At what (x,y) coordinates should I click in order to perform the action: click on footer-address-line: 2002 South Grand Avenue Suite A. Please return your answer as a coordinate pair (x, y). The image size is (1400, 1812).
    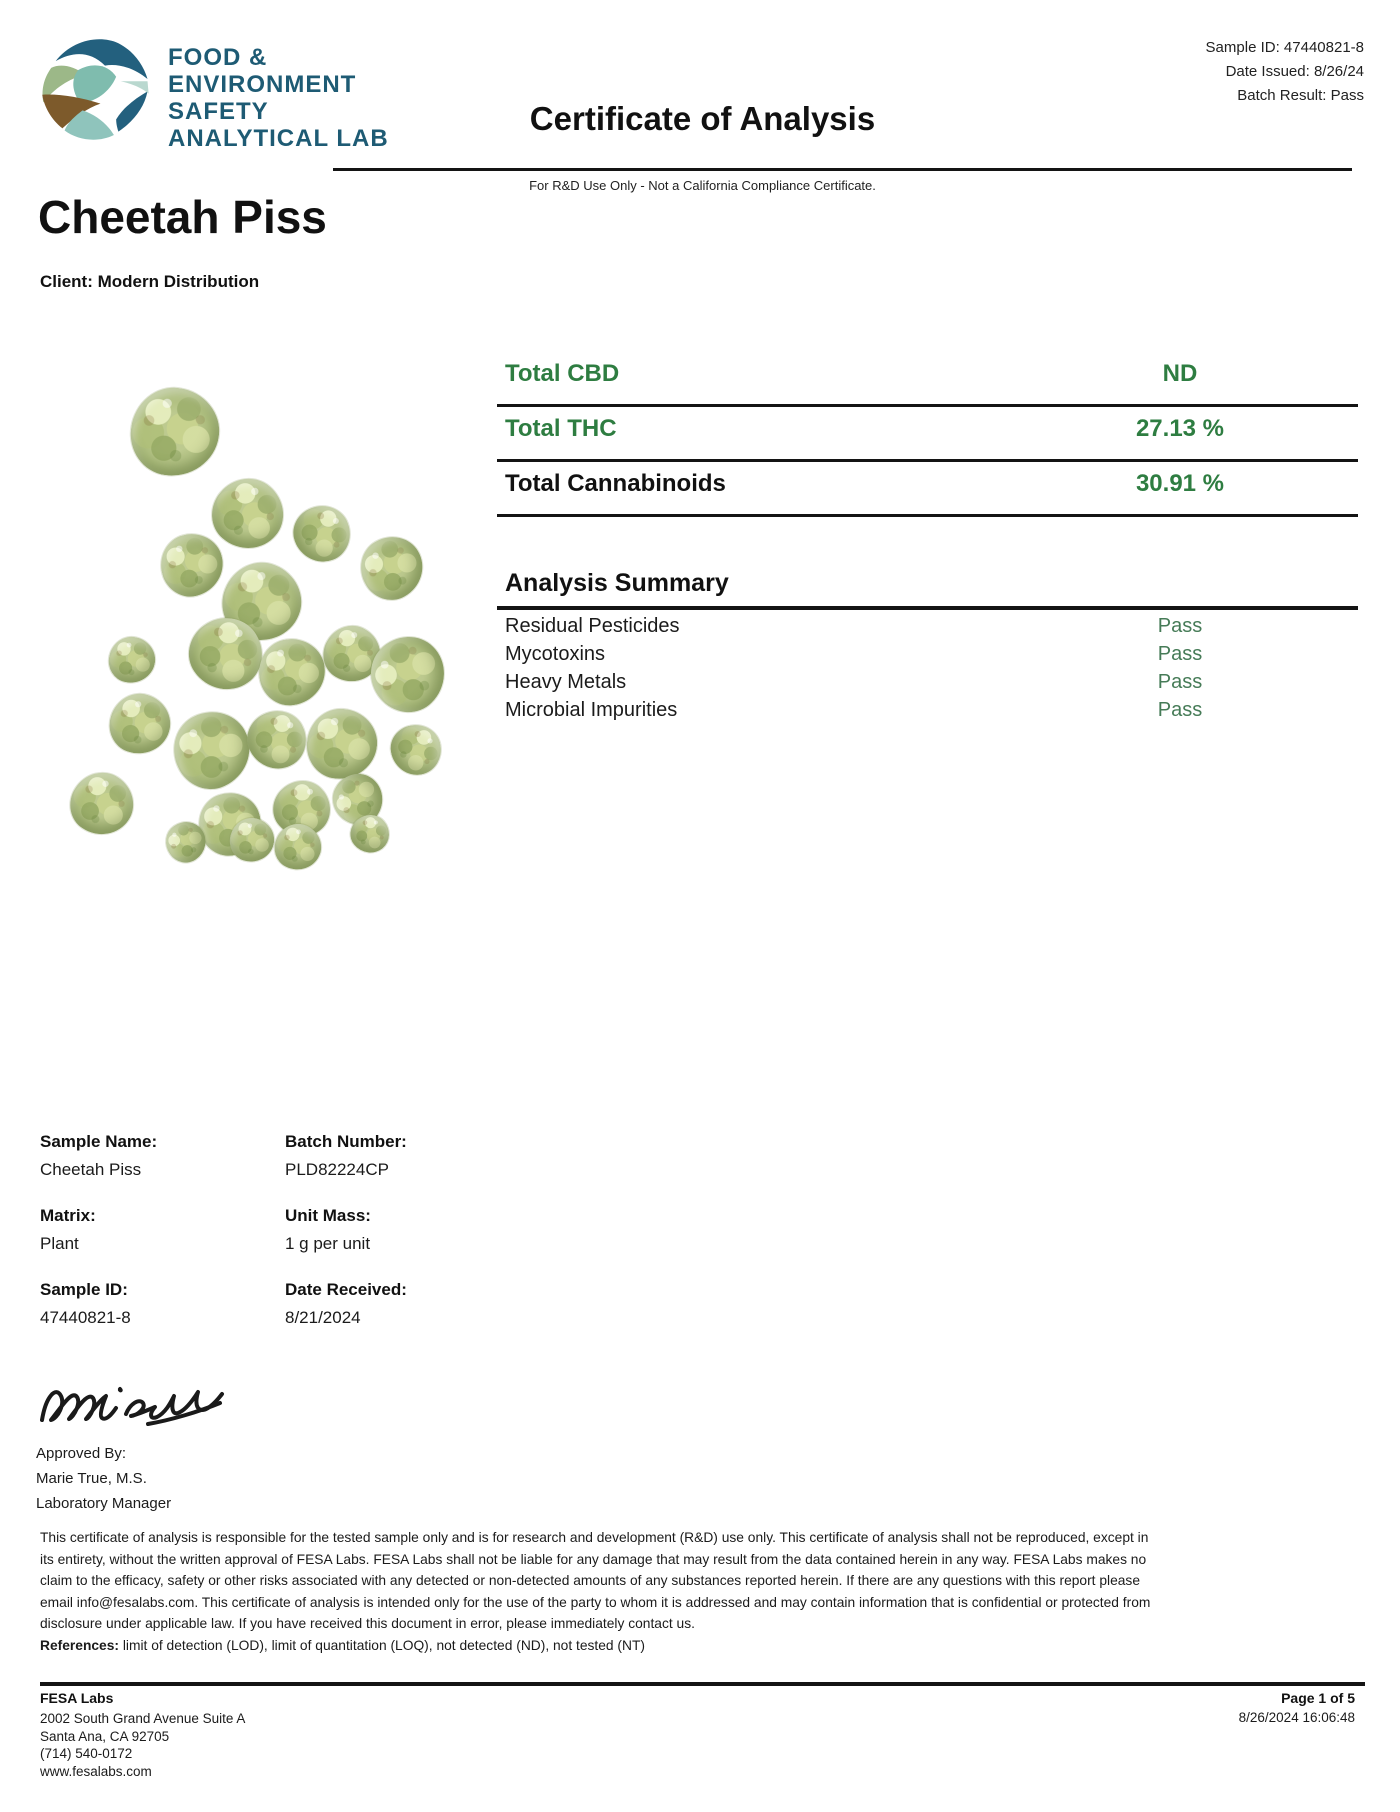
    Looking at the image, I should click on (143, 1718).